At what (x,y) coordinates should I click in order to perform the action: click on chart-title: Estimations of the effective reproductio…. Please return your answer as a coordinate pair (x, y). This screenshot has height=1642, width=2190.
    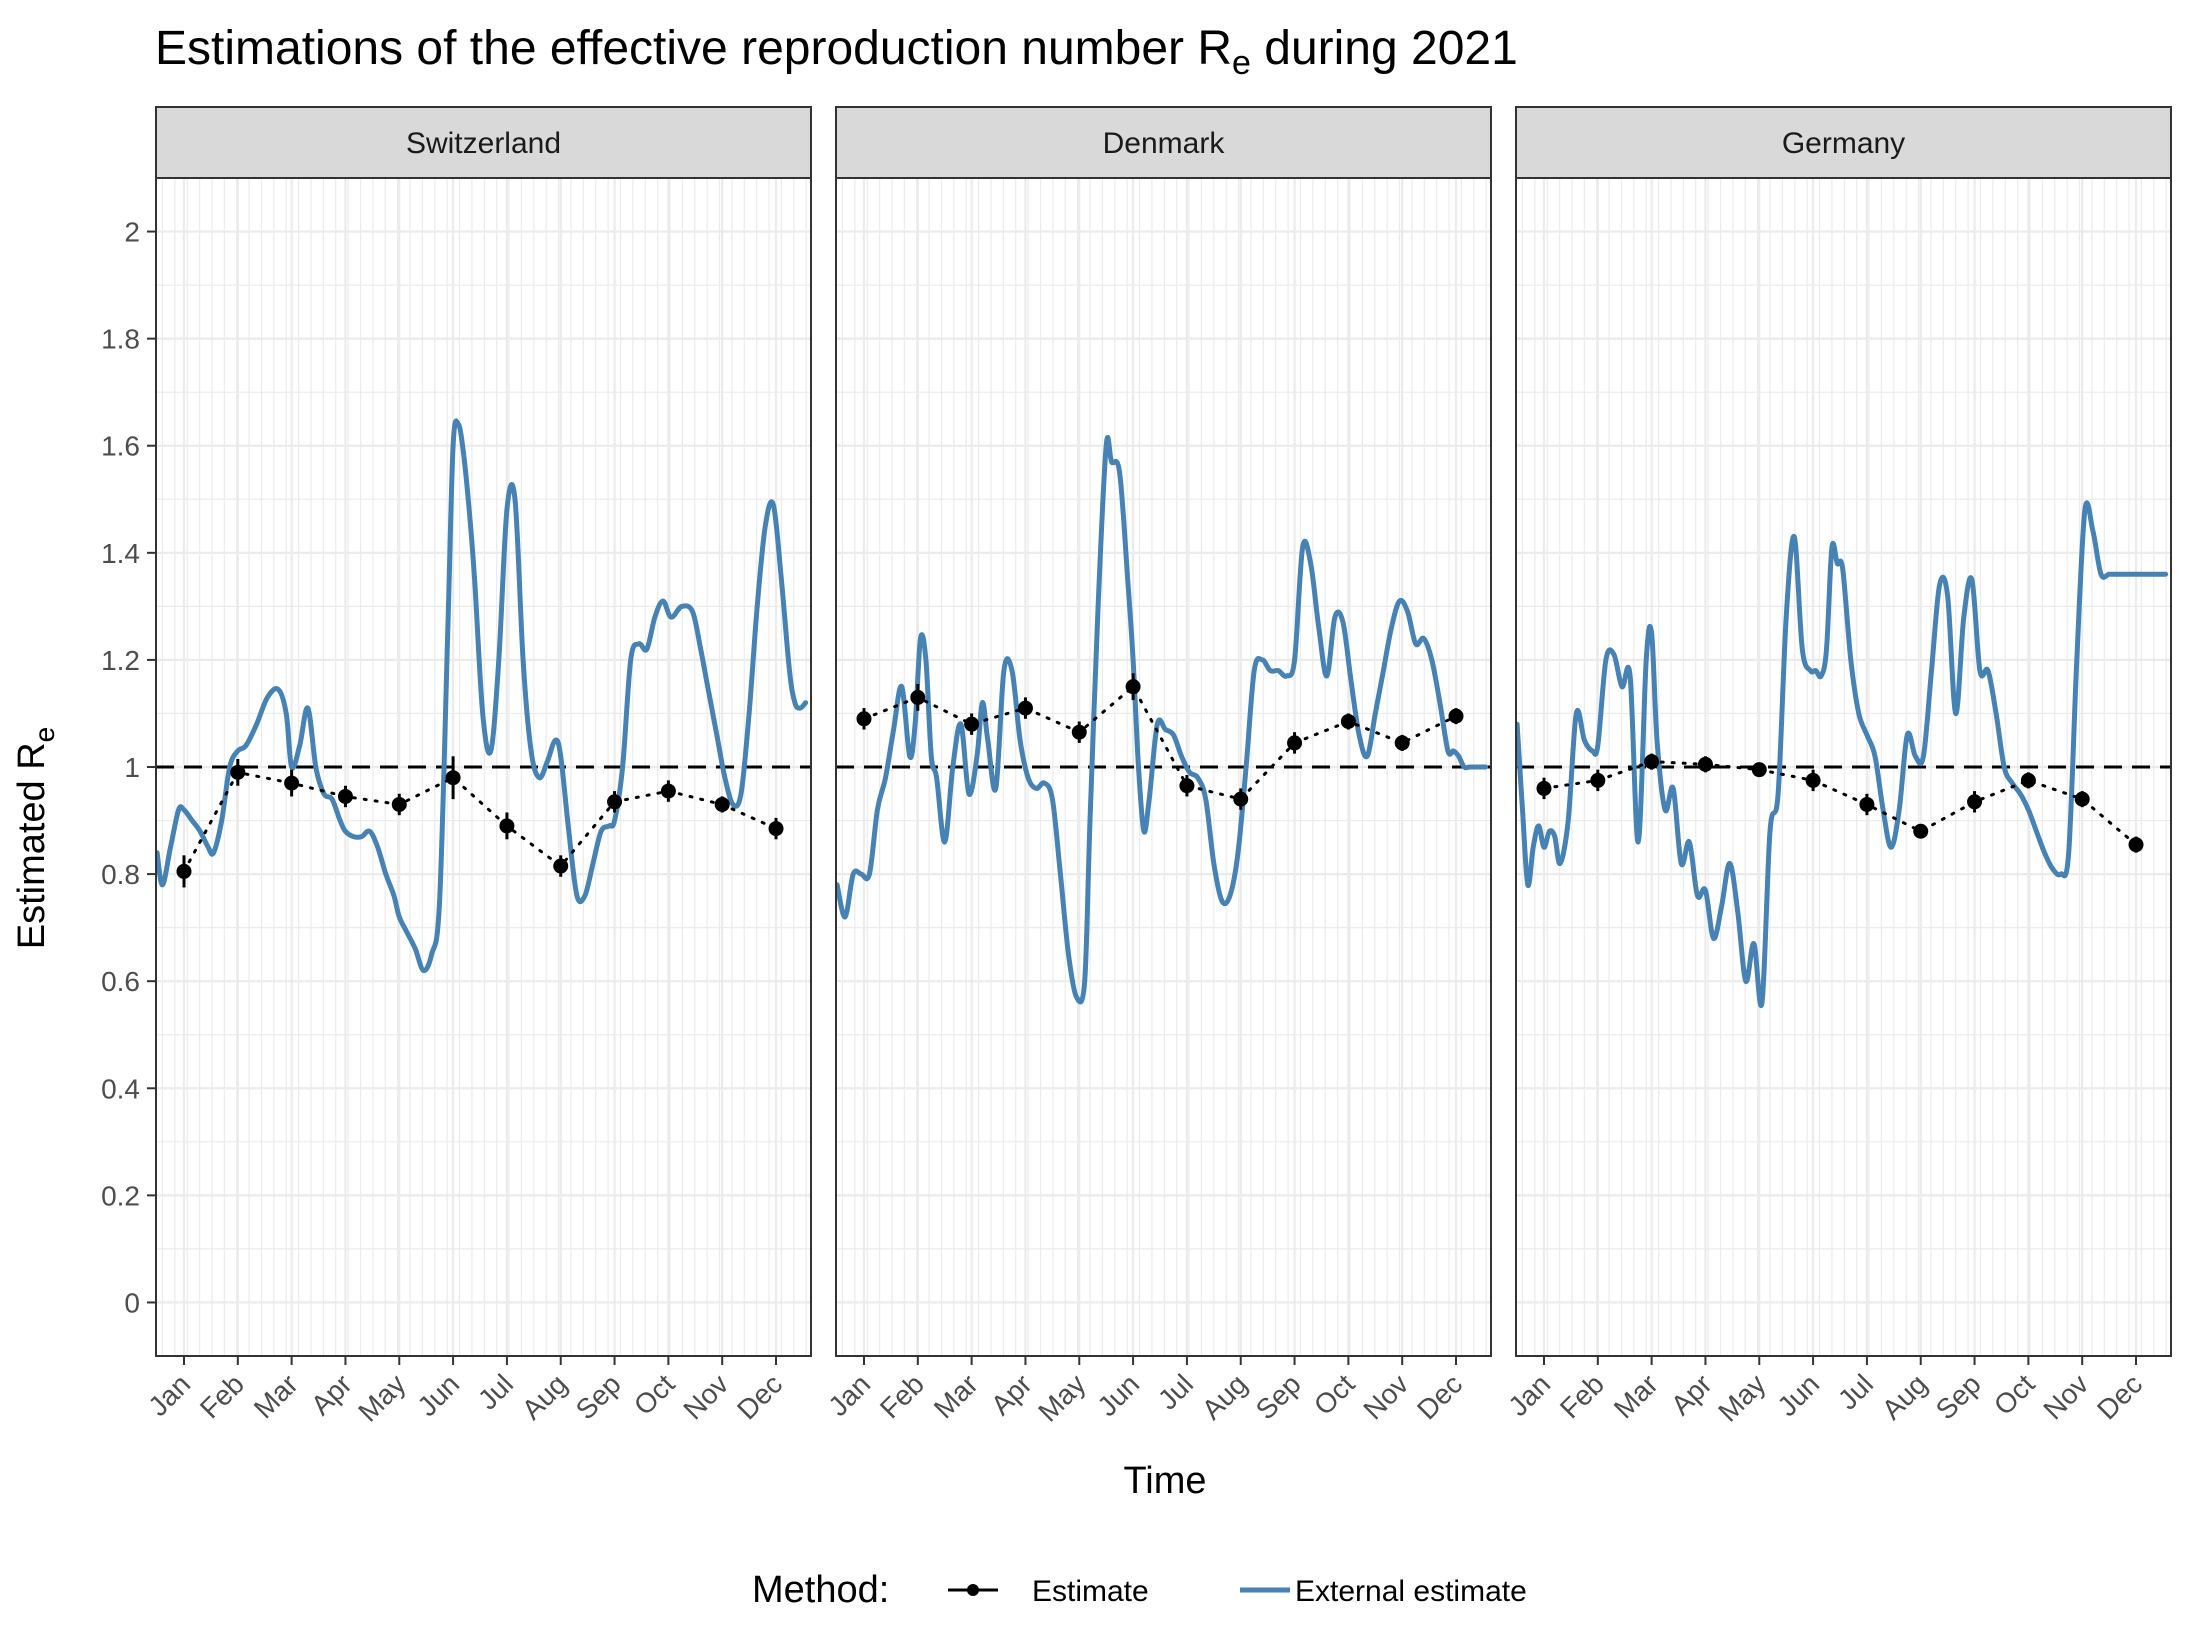
    Looking at the image, I should click on (836, 52).